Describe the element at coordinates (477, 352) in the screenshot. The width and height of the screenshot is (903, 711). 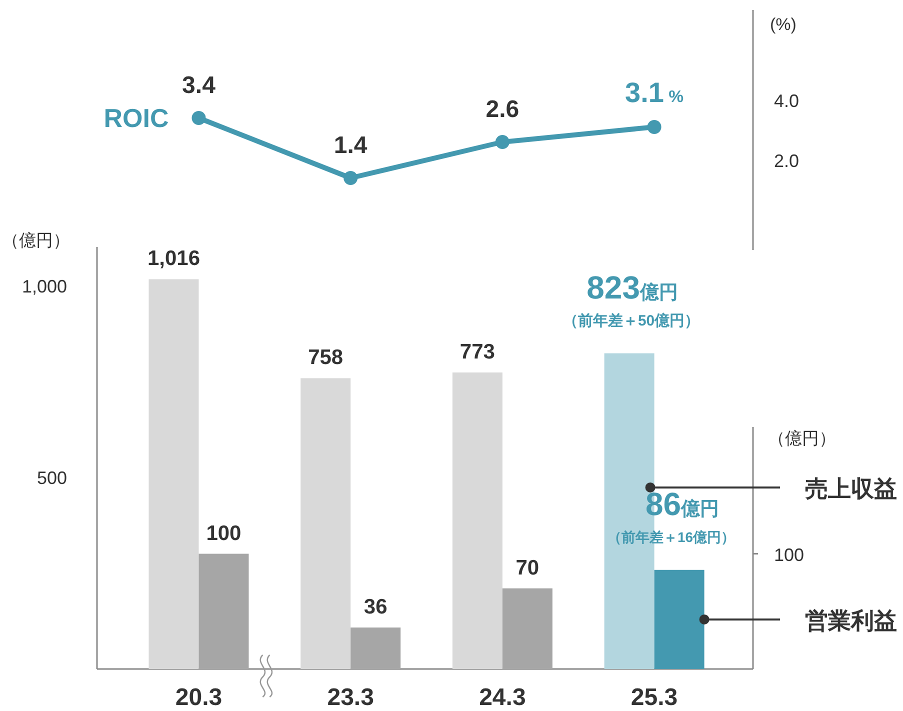
I see `data-label: 773` at that location.